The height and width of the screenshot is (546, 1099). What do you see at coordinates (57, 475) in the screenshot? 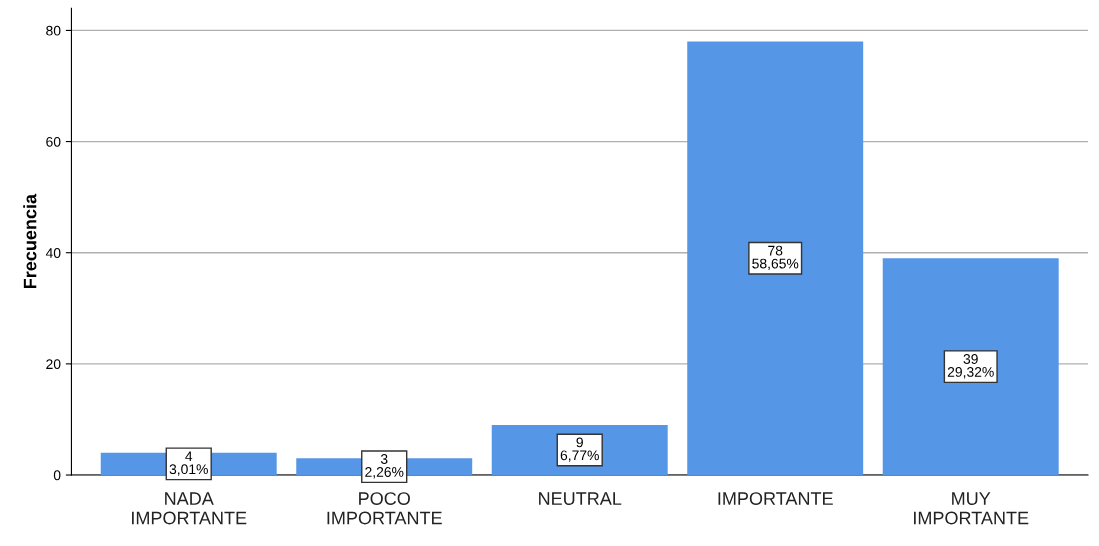
I see `y-tick-label: 0` at bounding box center [57, 475].